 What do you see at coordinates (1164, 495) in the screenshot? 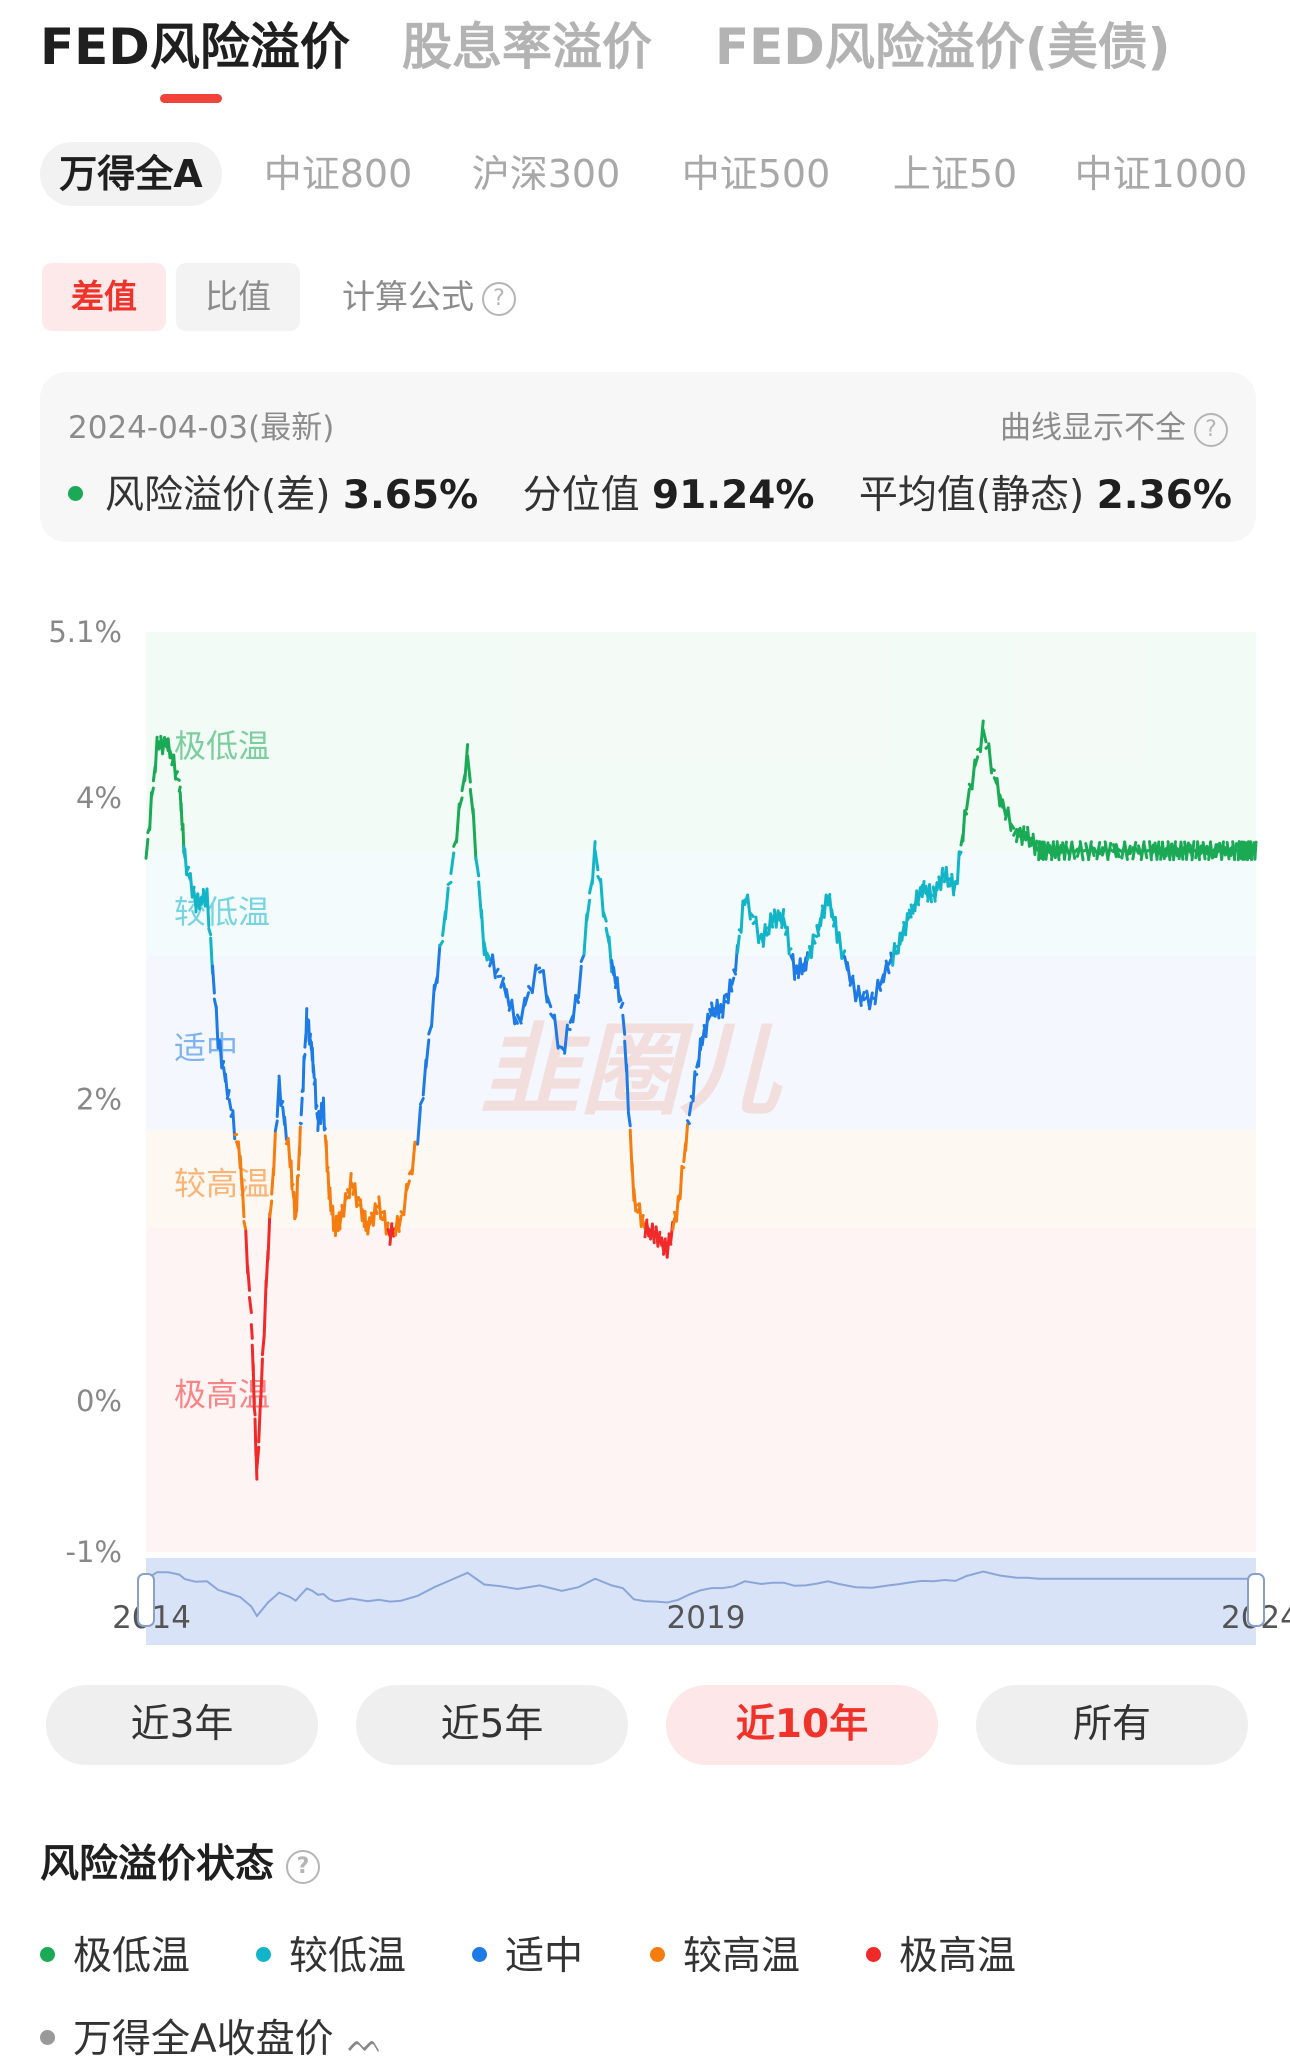
I see `mean-value: 2.36%` at bounding box center [1164, 495].